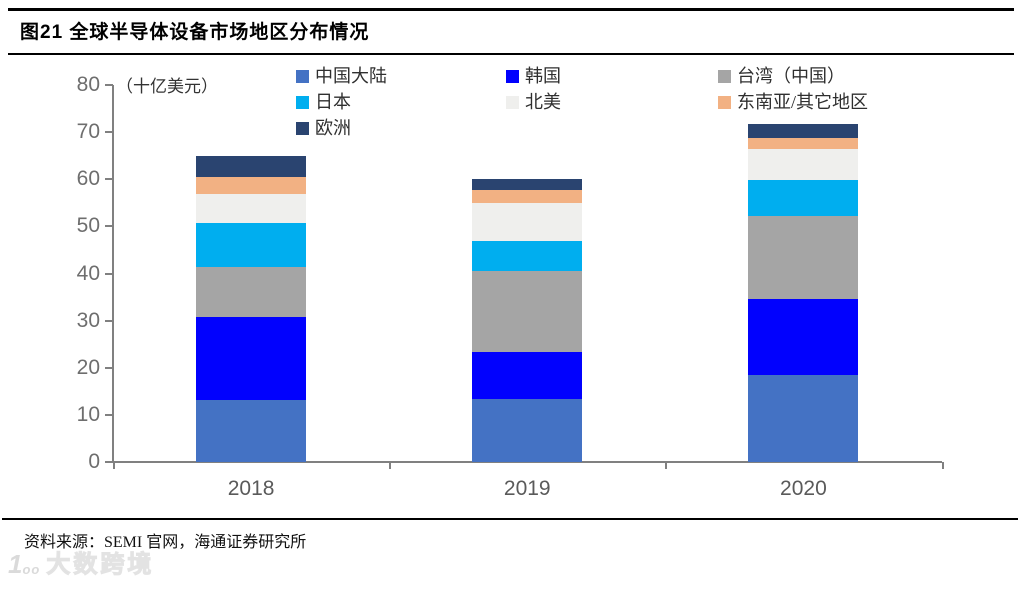 The height and width of the screenshot is (590, 1026). I want to click on x-tick-label: 2018, so click(251, 488).